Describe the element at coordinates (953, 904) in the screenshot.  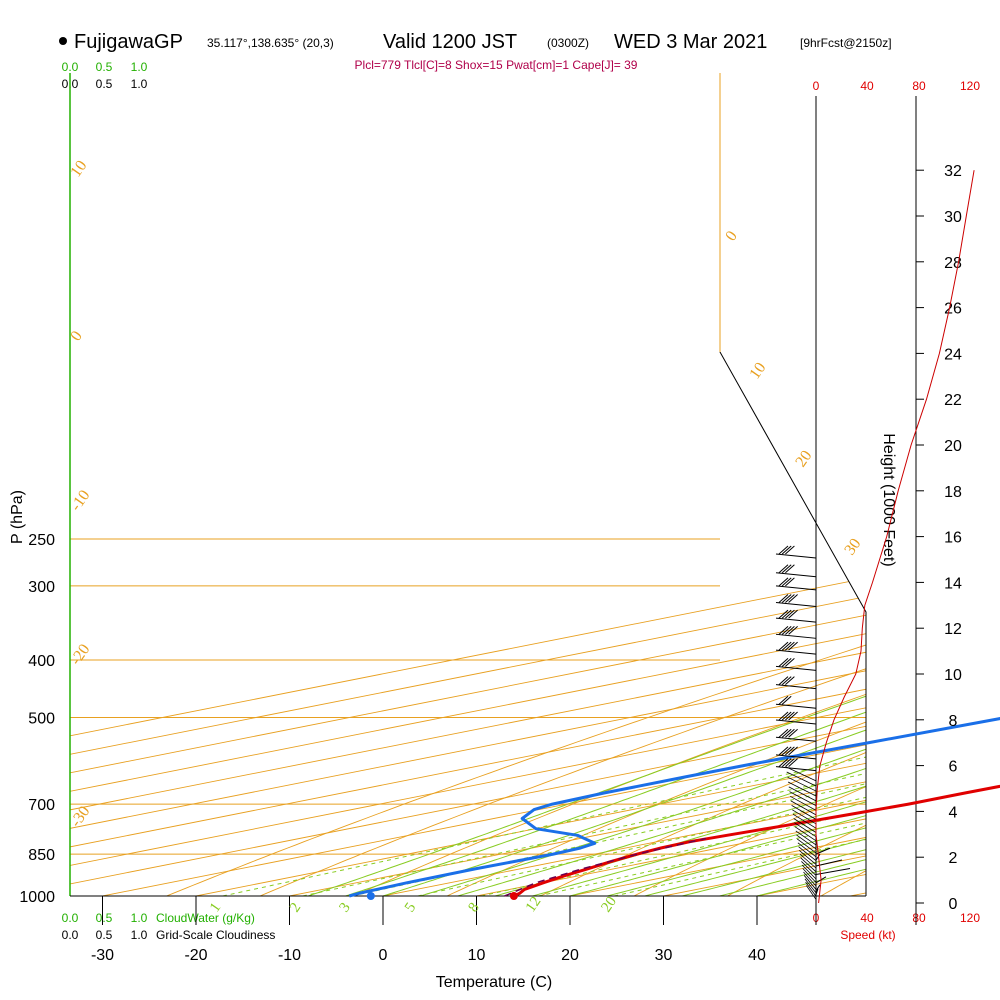
I see `height-tick-label: 0` at that location.